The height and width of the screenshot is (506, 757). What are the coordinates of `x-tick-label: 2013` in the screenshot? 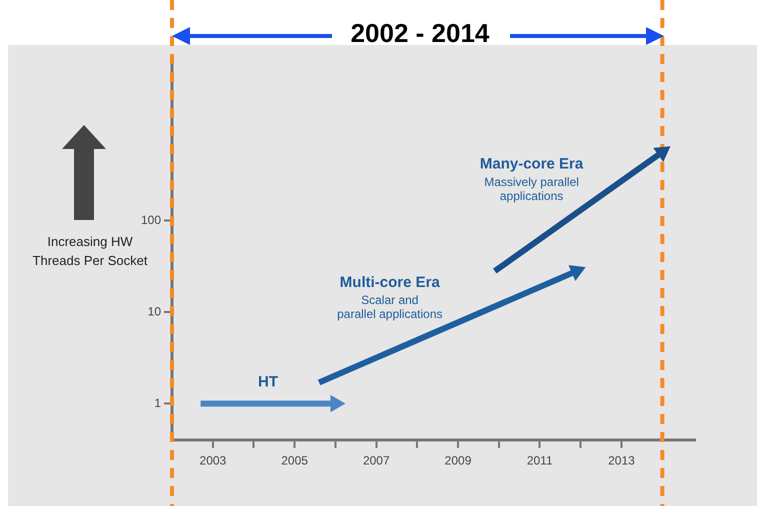 It's located at (622, 461).